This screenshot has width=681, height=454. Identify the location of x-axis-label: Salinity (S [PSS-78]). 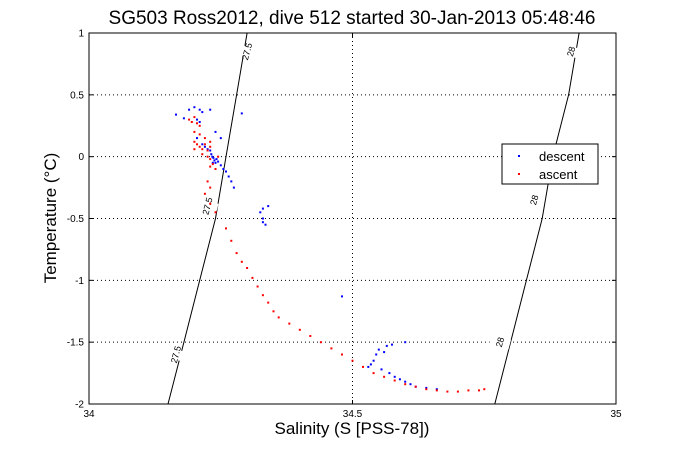
(352, 428).